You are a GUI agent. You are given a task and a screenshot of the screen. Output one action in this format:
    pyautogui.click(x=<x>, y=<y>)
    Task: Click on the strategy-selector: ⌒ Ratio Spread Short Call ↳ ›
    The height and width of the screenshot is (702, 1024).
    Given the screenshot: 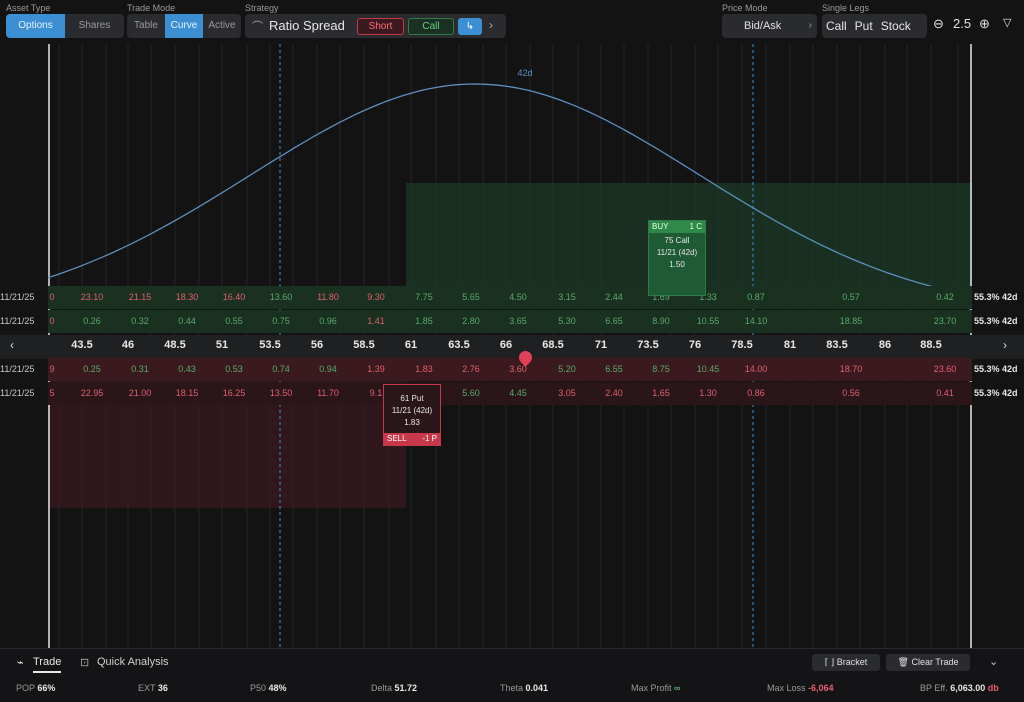 What is the action you would take?
    pyautogui.click(x=375, y=26)
    